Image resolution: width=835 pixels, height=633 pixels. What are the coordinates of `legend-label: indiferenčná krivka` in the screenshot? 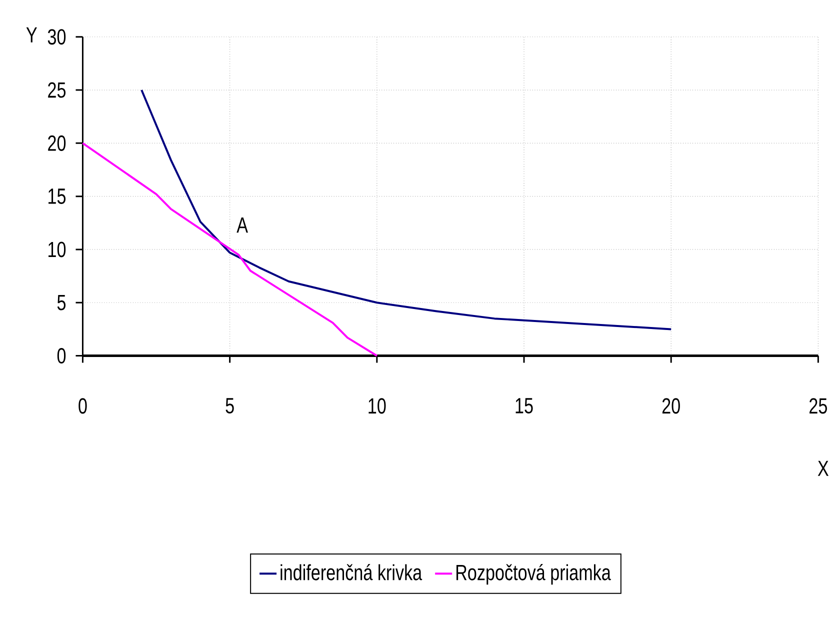 It's located at (351, 572).